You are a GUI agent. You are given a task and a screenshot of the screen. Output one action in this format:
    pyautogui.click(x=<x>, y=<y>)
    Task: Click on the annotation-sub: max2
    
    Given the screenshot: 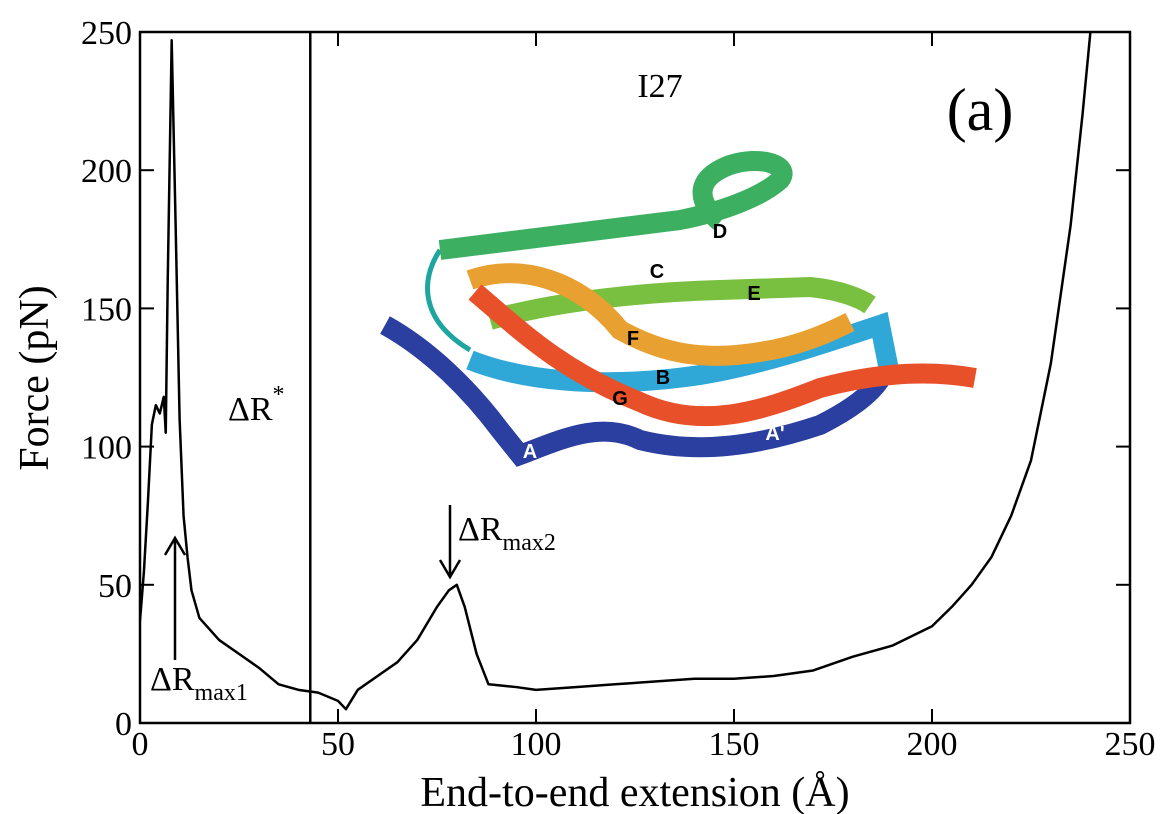 What is the action you would take?
    pyautogui.click(x=529, y=543)
    